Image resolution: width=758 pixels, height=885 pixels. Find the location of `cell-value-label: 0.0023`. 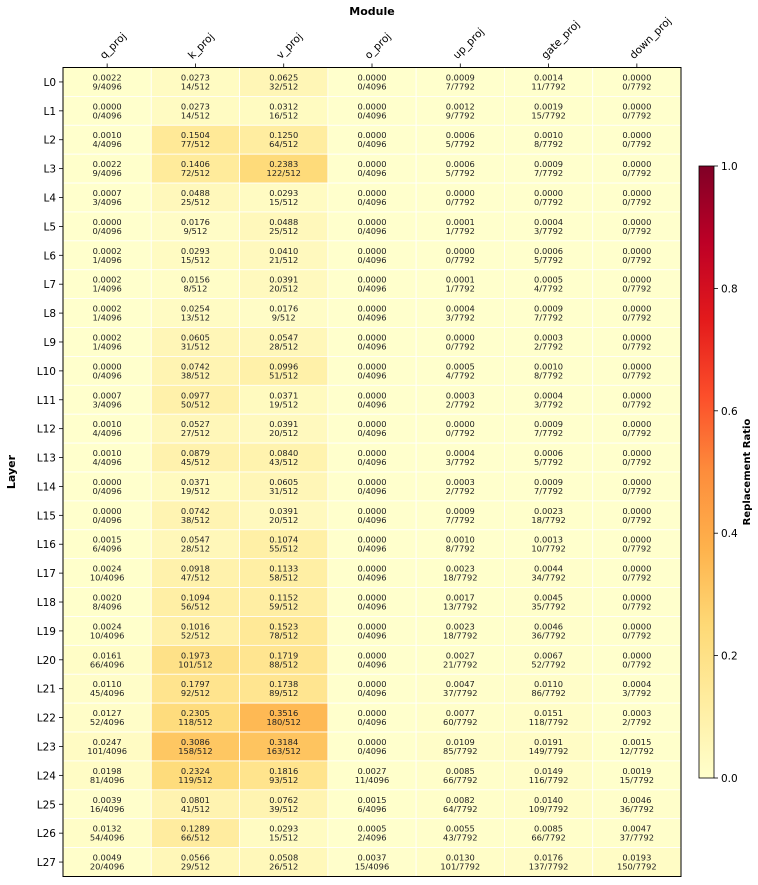

cell-value-label: 0.0023 is located at coordinates (548, 511).